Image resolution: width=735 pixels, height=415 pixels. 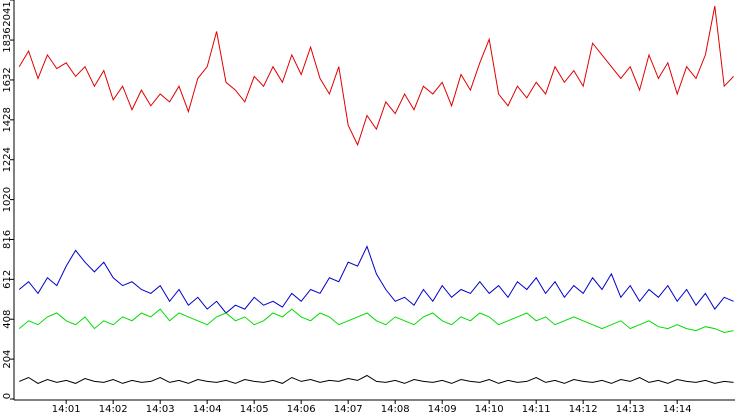 I want to click on y-tick-label: 204, so click(x=7, y=359).